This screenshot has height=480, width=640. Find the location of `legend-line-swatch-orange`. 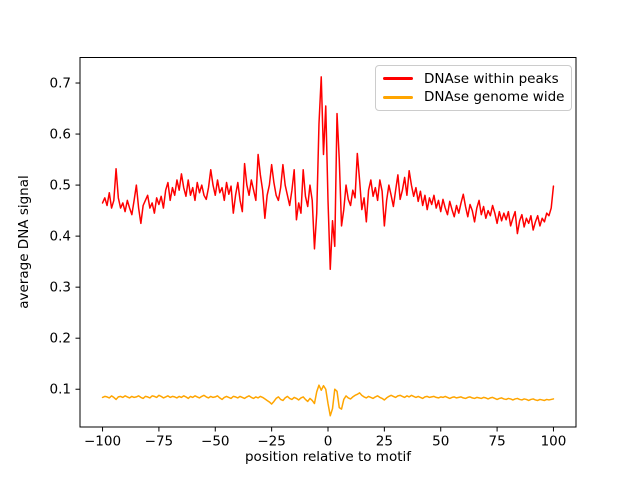

legend-line-swatch-orange is located at coordinates (398, 97).